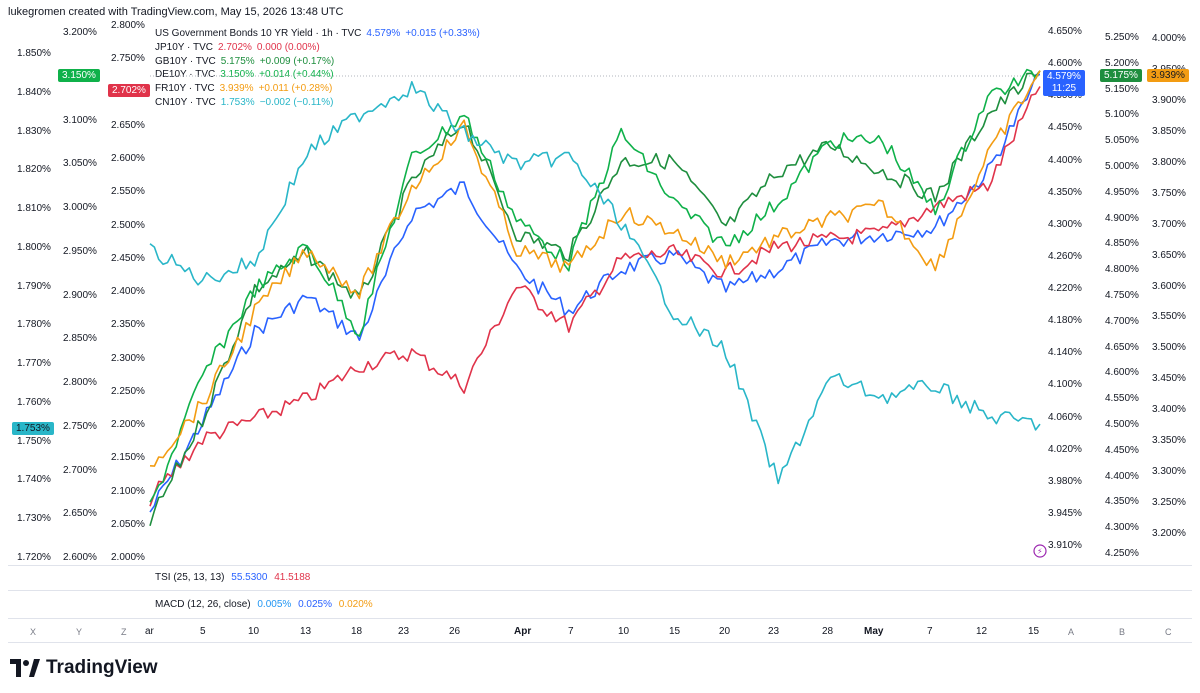  I want to click on badge-de10y: 3.150%, so click(79, 75).